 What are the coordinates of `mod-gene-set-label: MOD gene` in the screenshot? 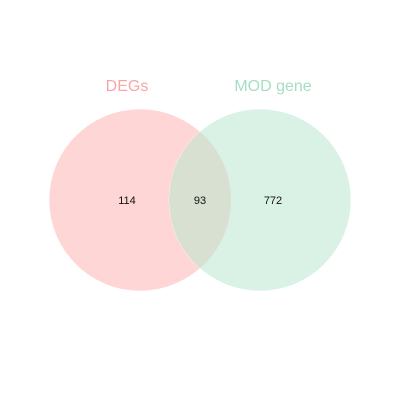 It's located at (272, 86).